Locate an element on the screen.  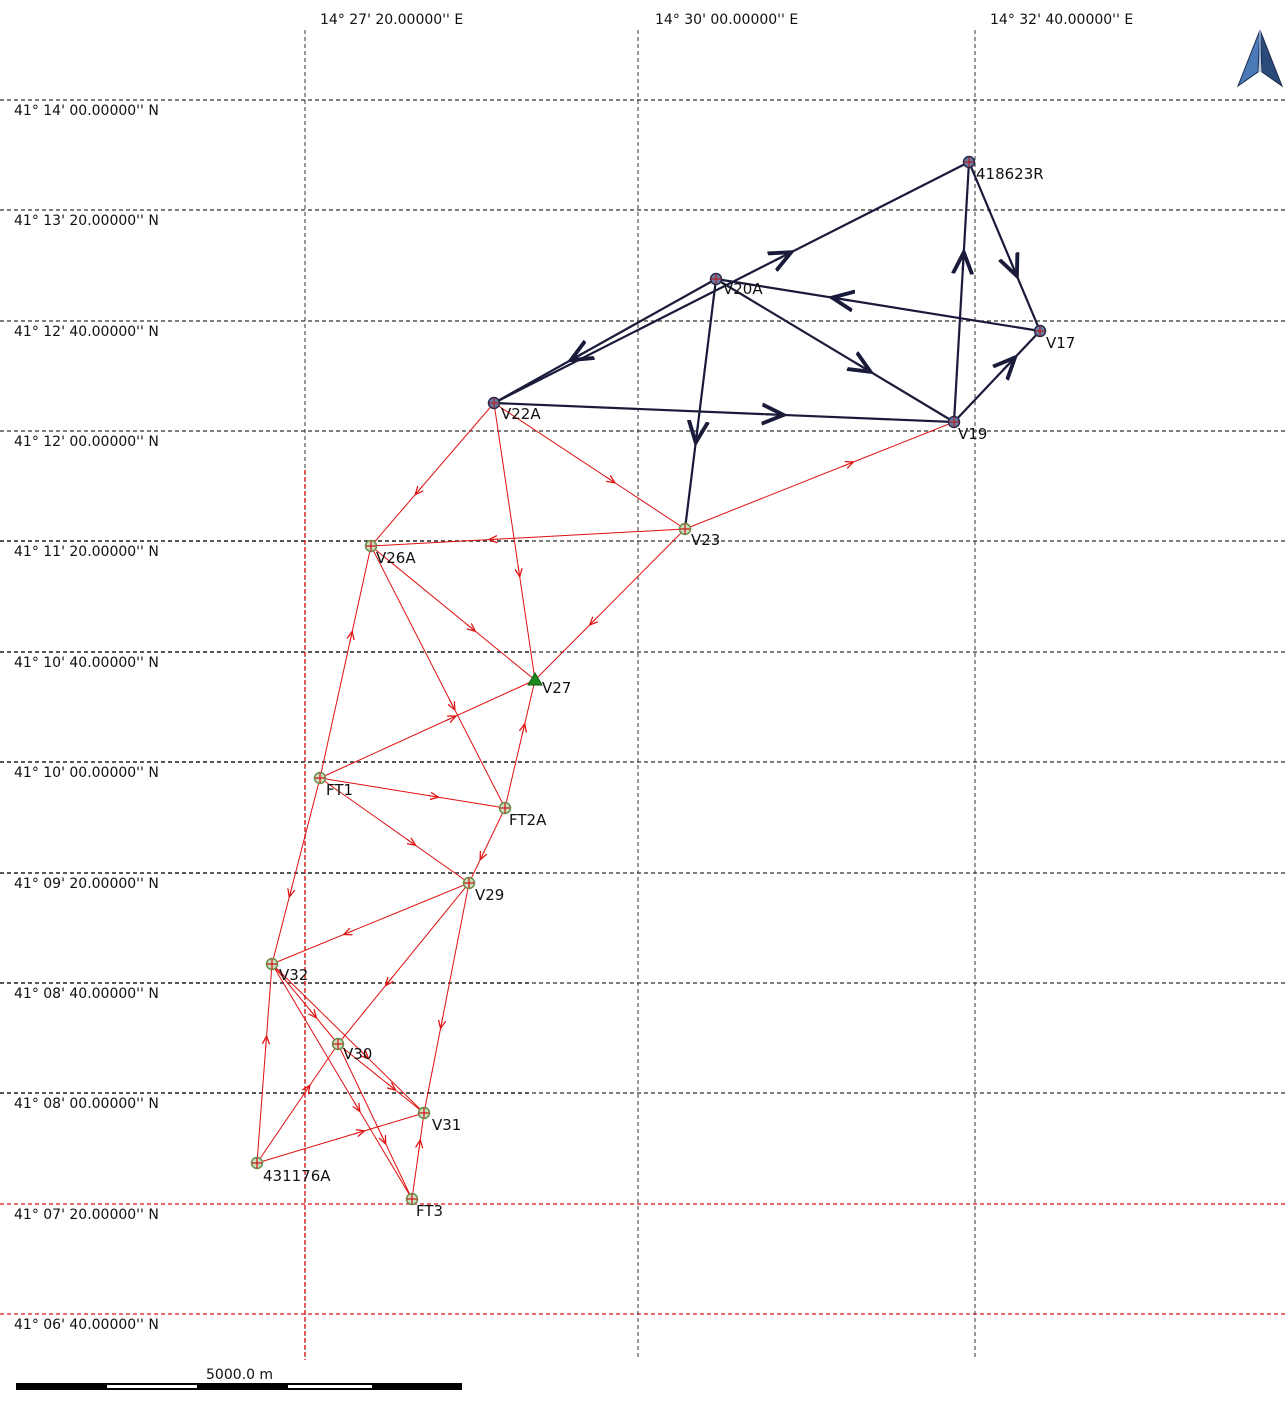
station-label-V17: V17 is located at coordinates (1060, 343).